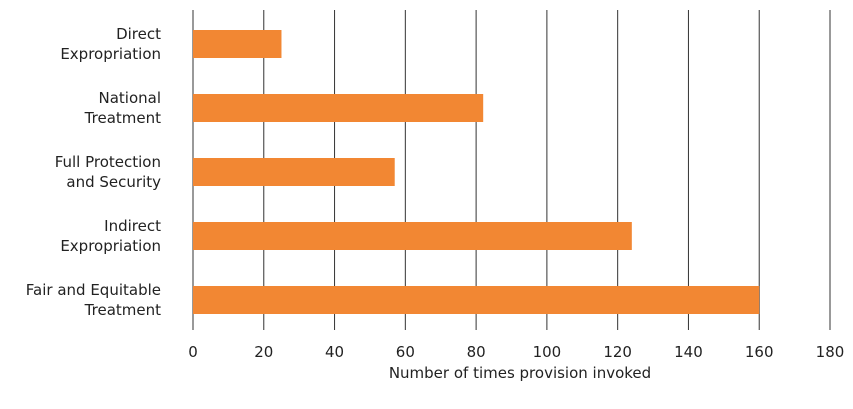 Image resolution: width=853 pixels, height=409 pixels. I want to click on x-tick-label: 80, so click(476, 352).